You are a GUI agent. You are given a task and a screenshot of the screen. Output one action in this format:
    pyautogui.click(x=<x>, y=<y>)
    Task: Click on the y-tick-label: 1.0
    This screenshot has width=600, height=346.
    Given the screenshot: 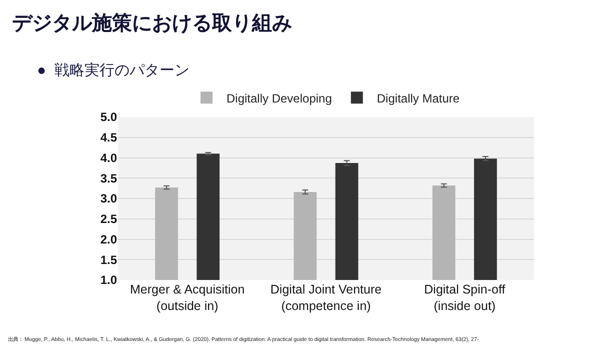 What is the action you would take?
    pyautogui.click(x=109, y=280)
    